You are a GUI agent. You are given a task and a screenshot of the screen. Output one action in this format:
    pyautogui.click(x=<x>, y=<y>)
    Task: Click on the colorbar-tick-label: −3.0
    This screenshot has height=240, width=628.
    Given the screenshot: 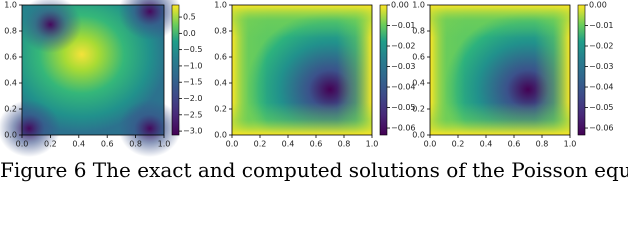 What is the action you would take?
    pyautogui.click(x=192, y=131)
    